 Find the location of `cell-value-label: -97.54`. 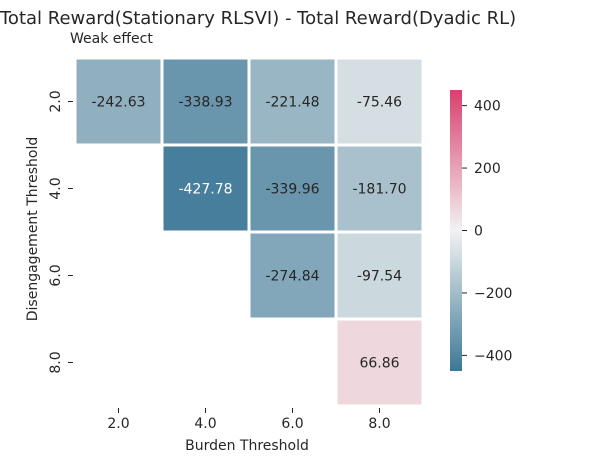

cell-value-label: -97.54 is located at coordinates (379, 277).